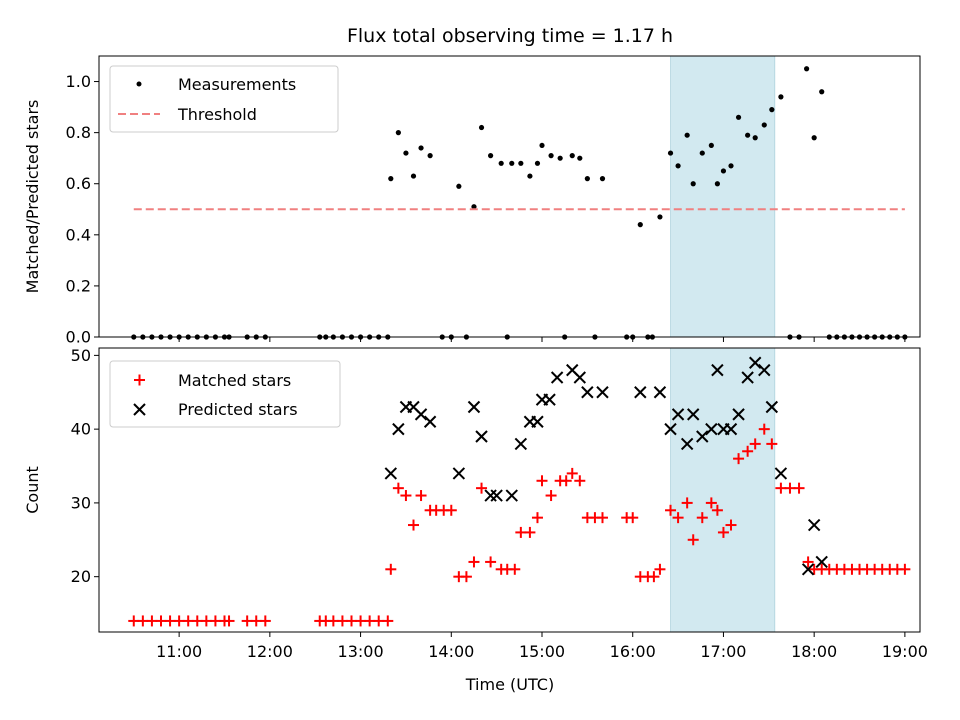 The width and height of the screenshot is (960, 720). Describe the element at coordinates (723, 196) in the screenshot. I see `observing-window-shade-top` at that location.